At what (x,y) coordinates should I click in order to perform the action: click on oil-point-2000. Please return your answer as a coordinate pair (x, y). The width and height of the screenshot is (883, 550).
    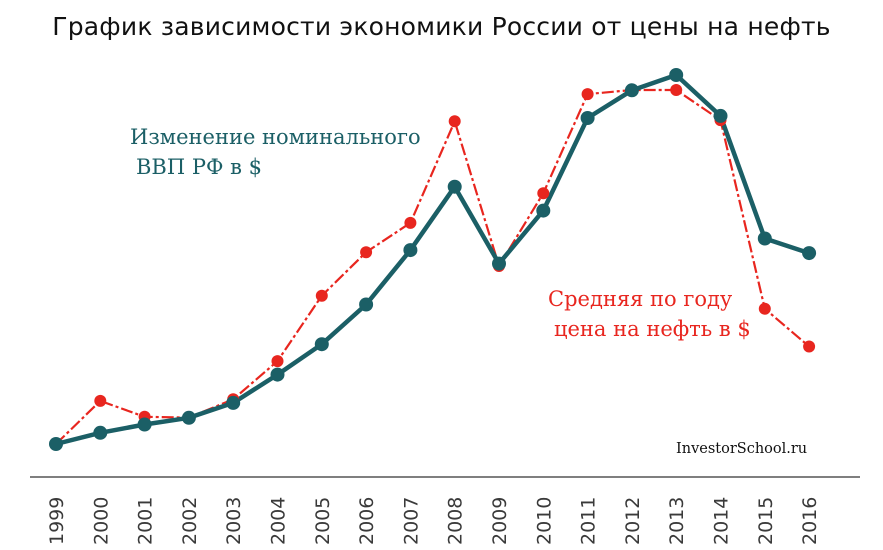
    Looking at the image, I should click on (100, 400).